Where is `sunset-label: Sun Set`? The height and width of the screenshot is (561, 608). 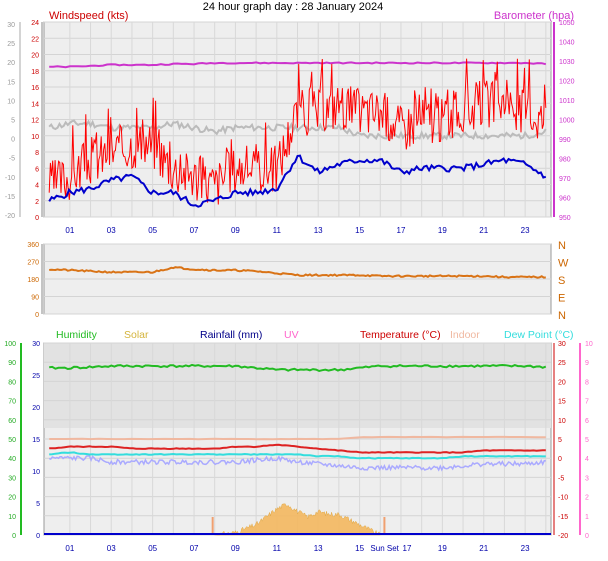 sunset-label: Sun Set is located at coordinates (384, 548).